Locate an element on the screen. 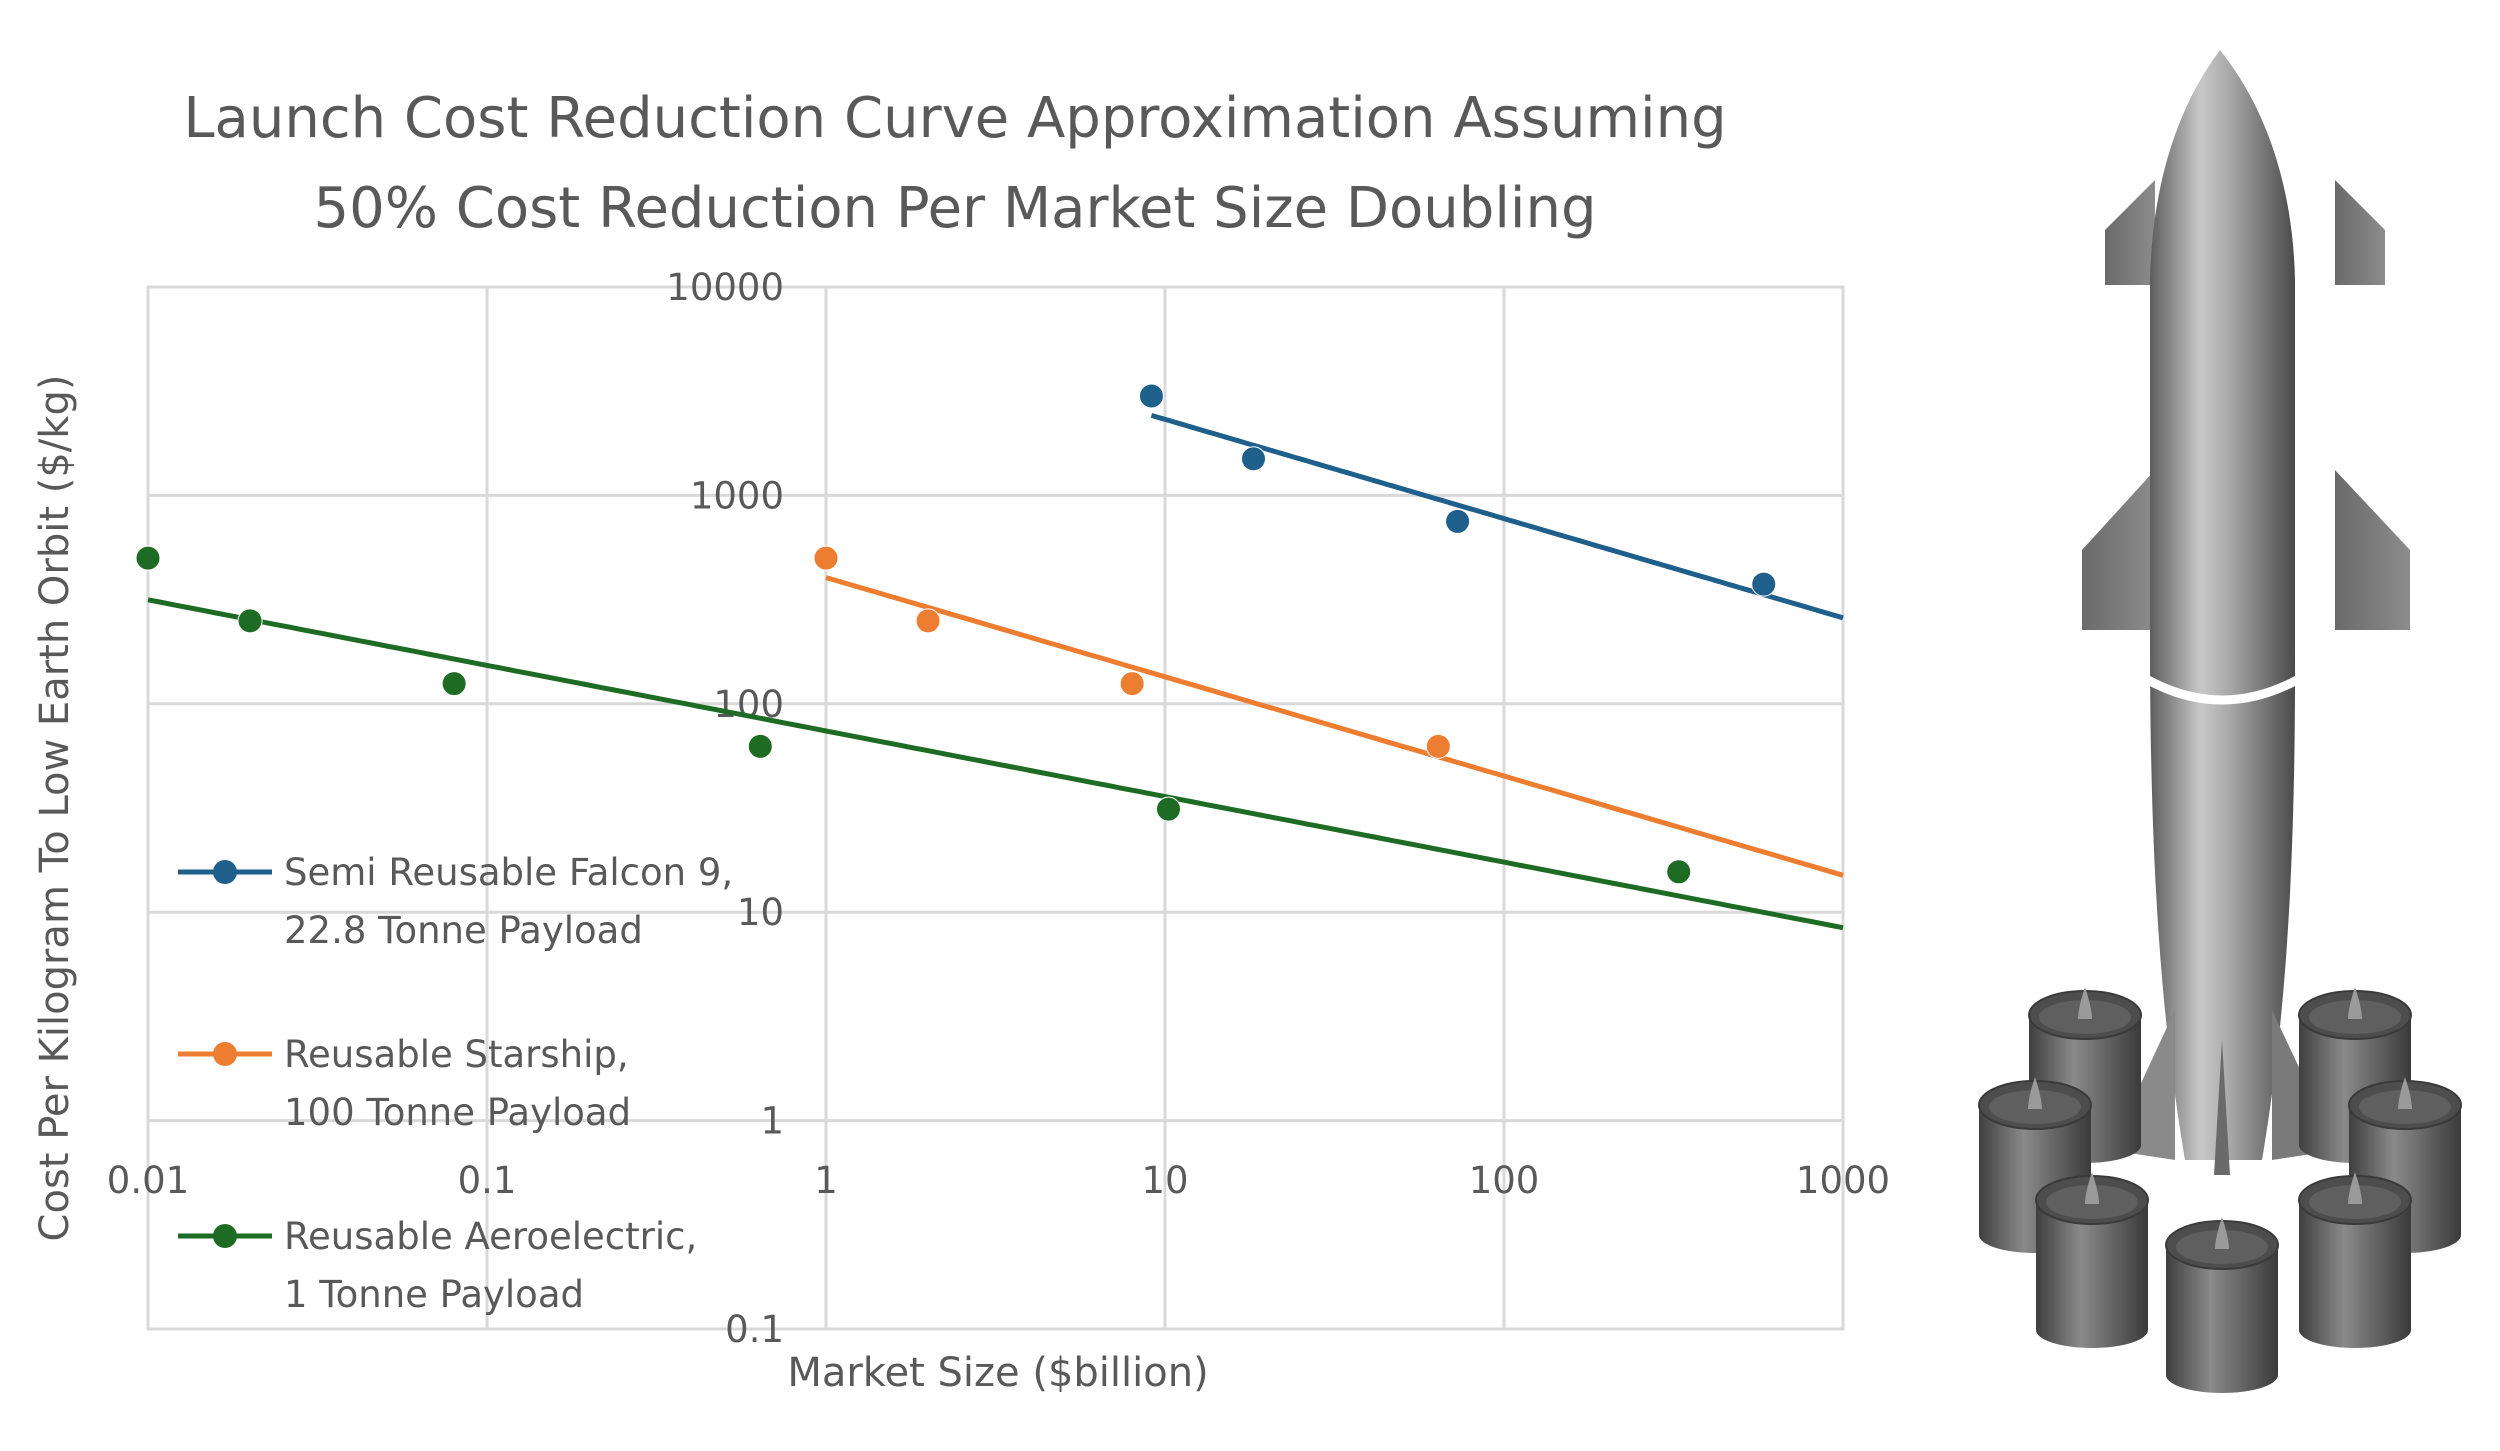 This screenshot has height=1451, width=2500. rocket-skirt-fin-center is located at coordinates (2222, 1107).